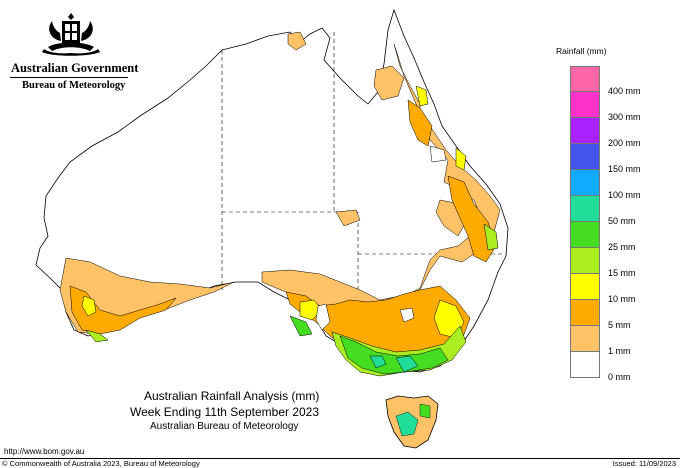  Describe the element at coordinates (232, 396) in the screenshot. I see `map-title: Australian Rainfall Analysis (mm)` at that location.